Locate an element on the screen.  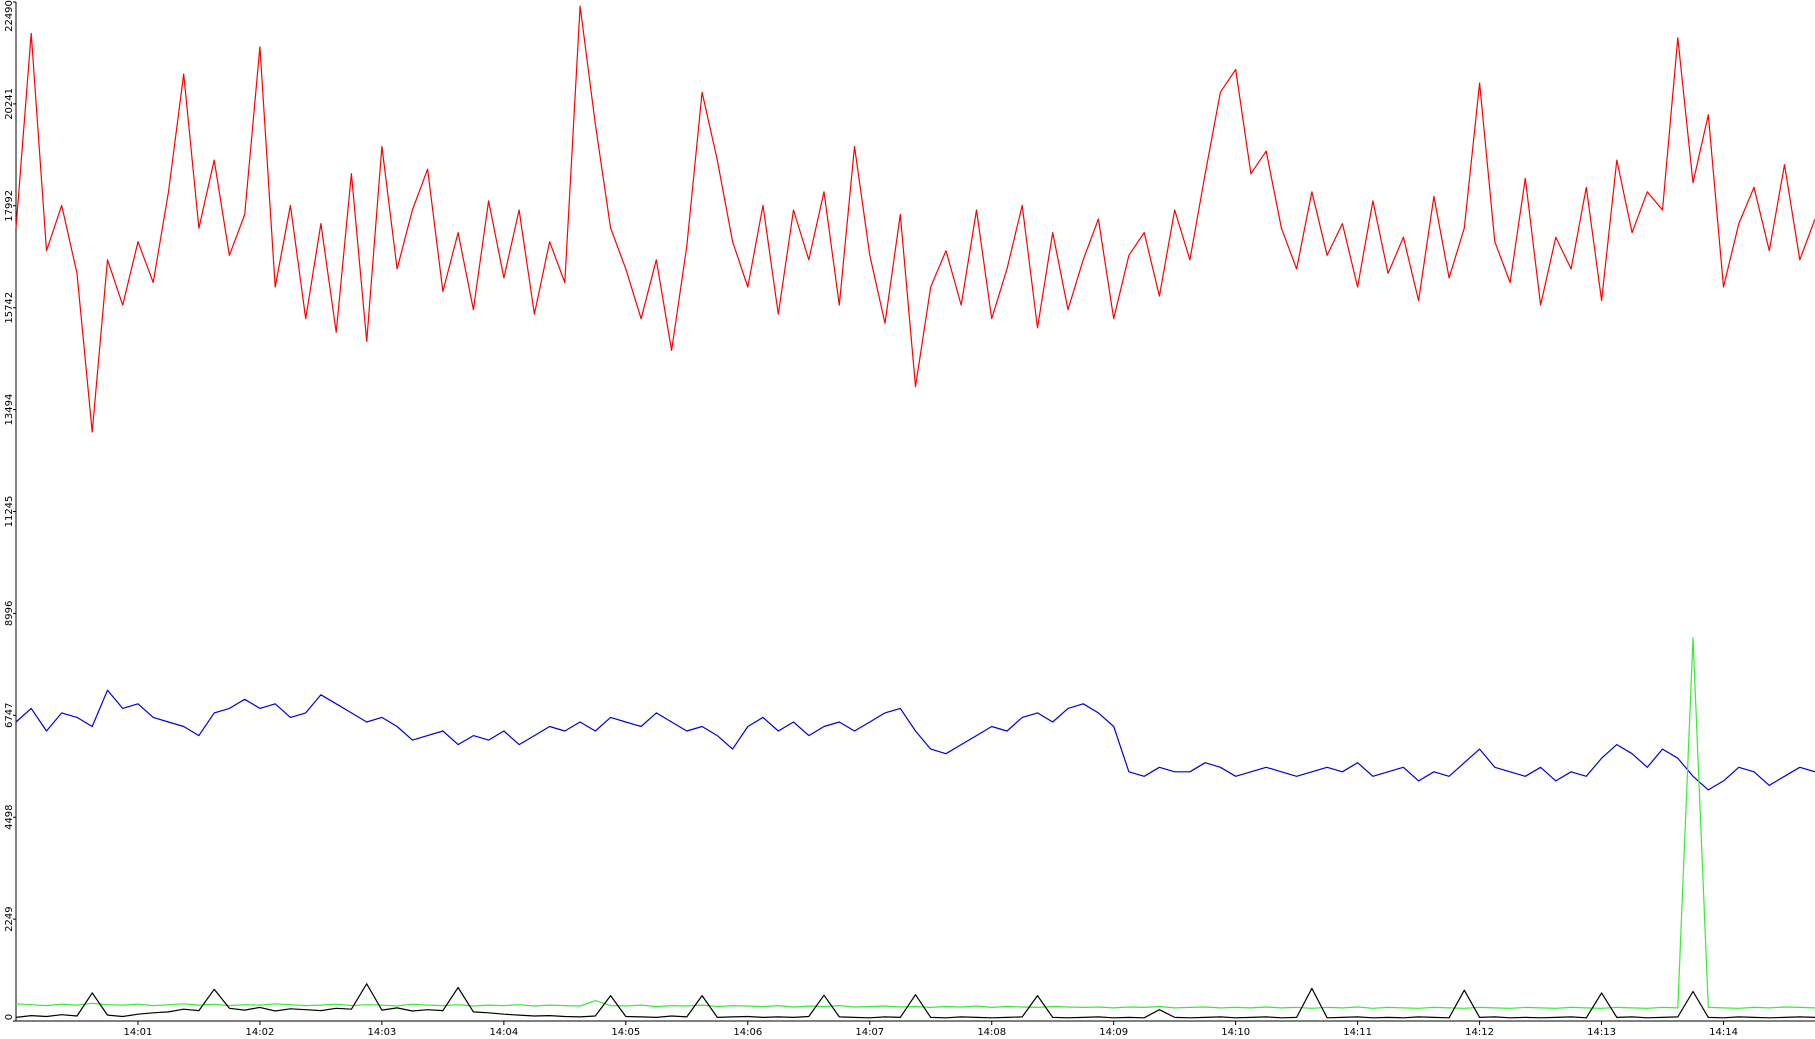
x-tick-label: 14:12 is located at coordinates (1479, 1032).